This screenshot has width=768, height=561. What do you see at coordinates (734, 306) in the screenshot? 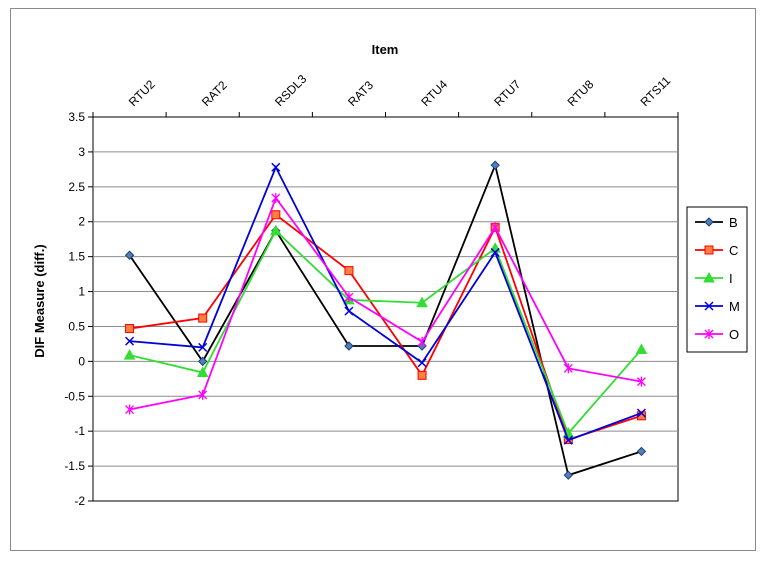
I see `legend-label: M` at bounding box center [734, 306].